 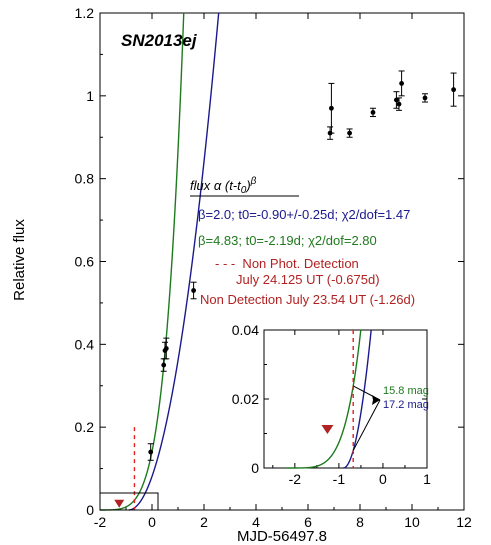 I want to click on inset-x-tick-label: -1, so click(x=339, y=479).